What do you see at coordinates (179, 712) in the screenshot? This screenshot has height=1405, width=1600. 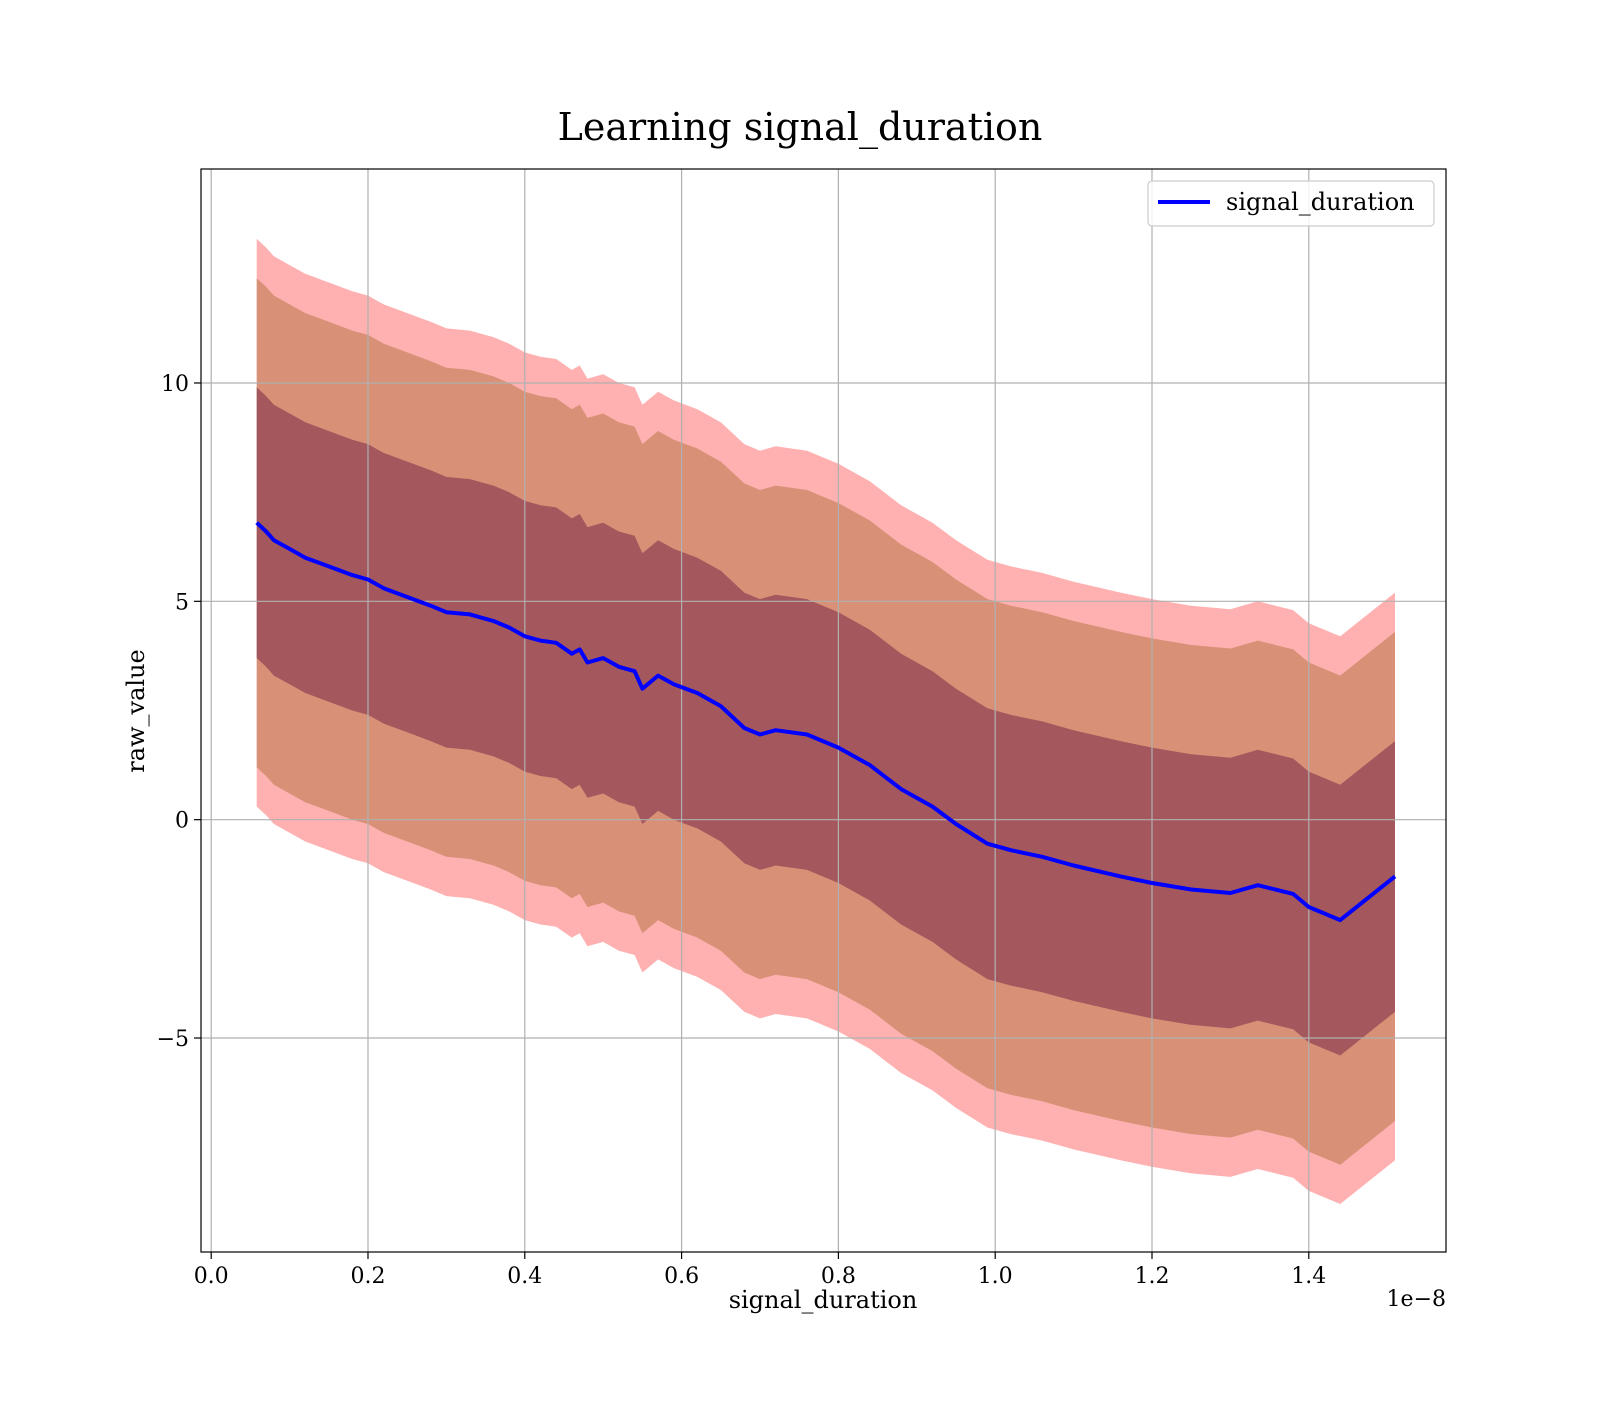 I see `y-axis-ticks: −5 0 5 10` at bounding box center [179, 712].